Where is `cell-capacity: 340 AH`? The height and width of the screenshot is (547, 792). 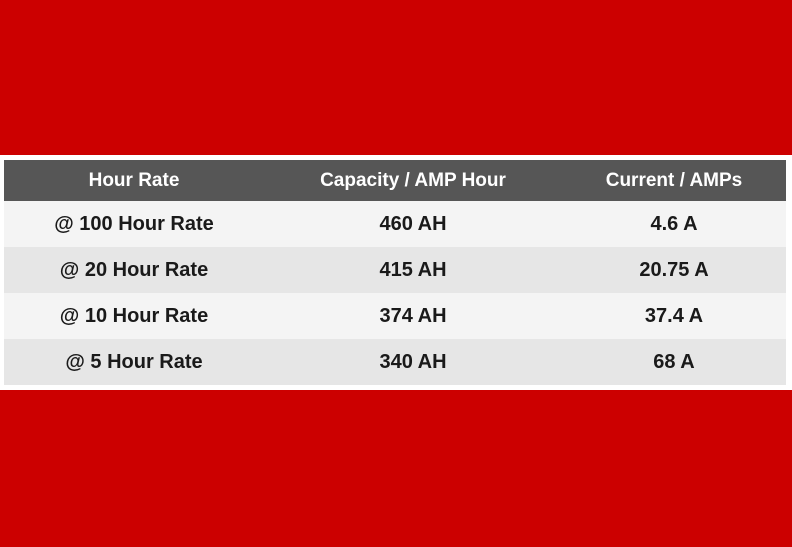
cell-capacity: 340 AH is located at coordinates (413, 362).